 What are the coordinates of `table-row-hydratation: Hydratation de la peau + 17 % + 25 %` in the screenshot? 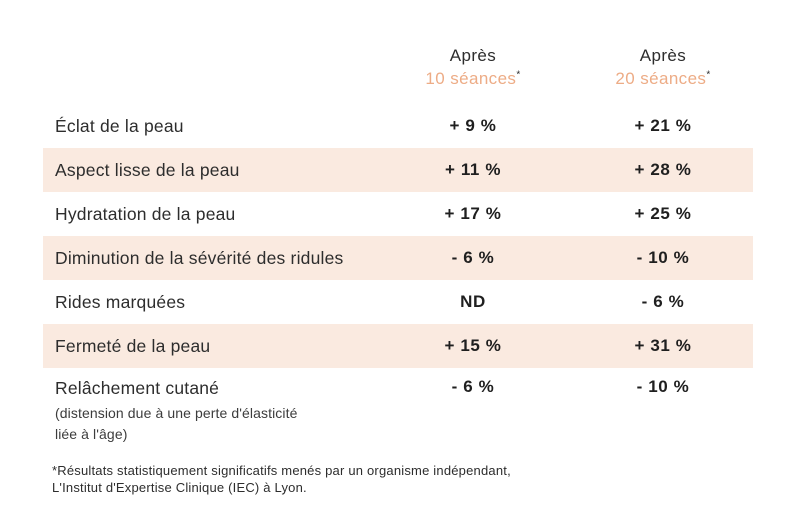 It's located at (398, 214).